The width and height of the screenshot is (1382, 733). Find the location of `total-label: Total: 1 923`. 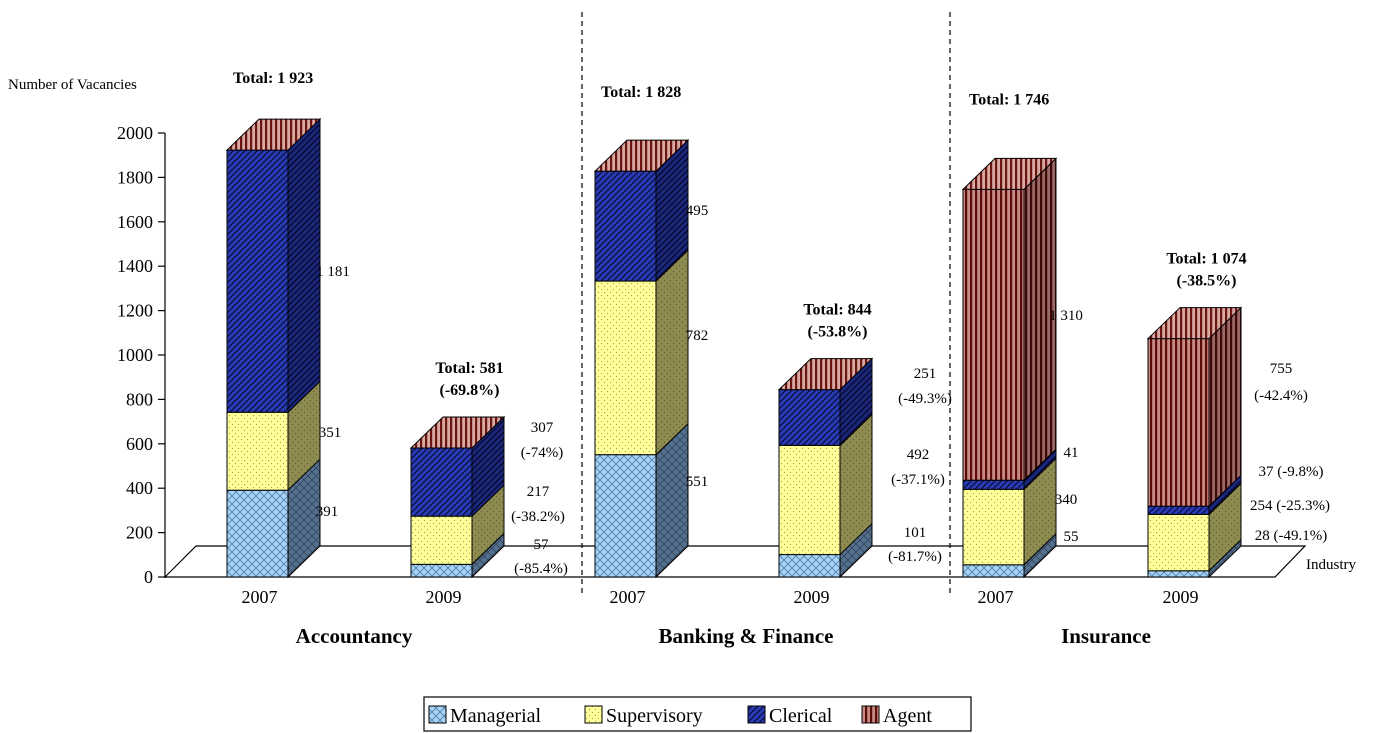

total-label: Total: 1 923 is located at coordinates (273, 78).